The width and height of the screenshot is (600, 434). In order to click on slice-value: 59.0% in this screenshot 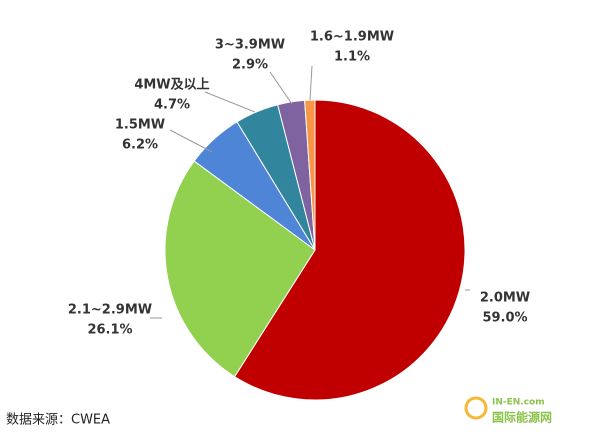, I will do `click(504, 318)`.